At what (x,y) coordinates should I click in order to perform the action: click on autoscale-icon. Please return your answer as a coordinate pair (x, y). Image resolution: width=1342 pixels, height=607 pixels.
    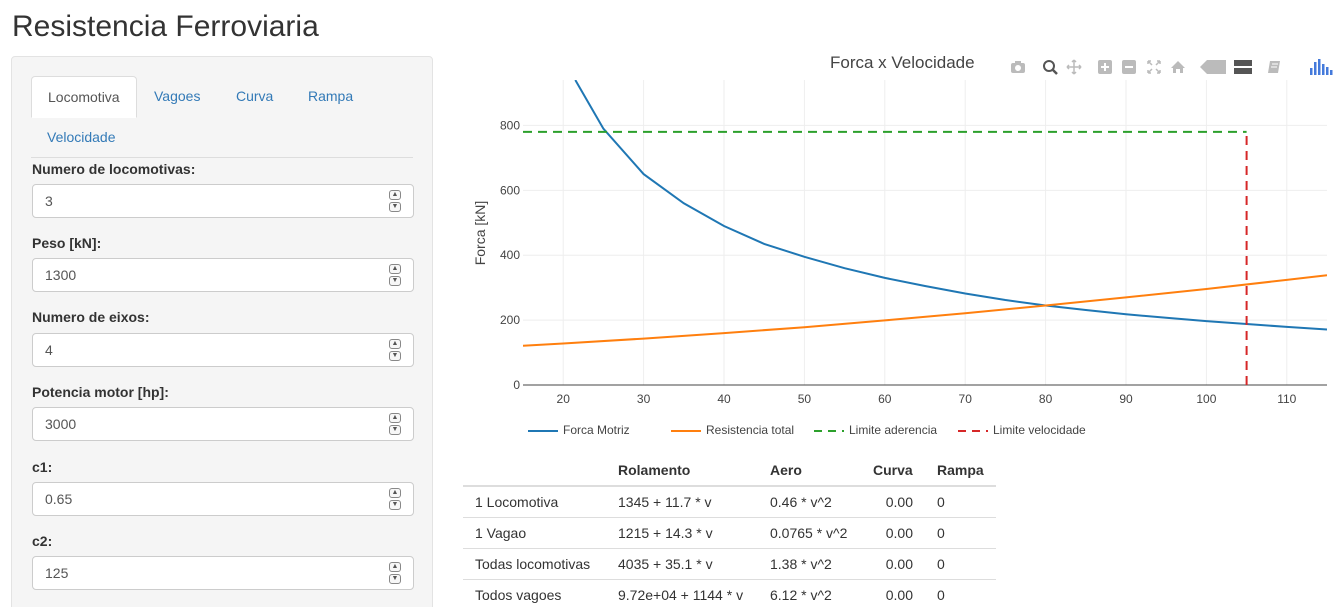
    Looking at the image, I should click on (1154, 67).